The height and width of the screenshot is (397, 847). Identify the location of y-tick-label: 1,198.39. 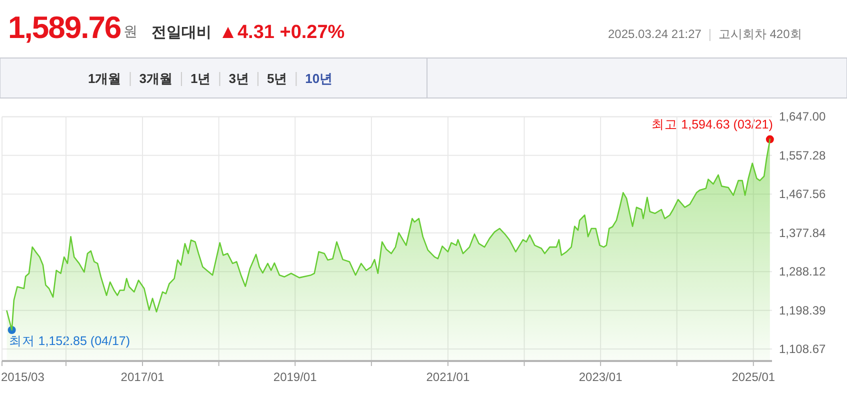
(802, 310).